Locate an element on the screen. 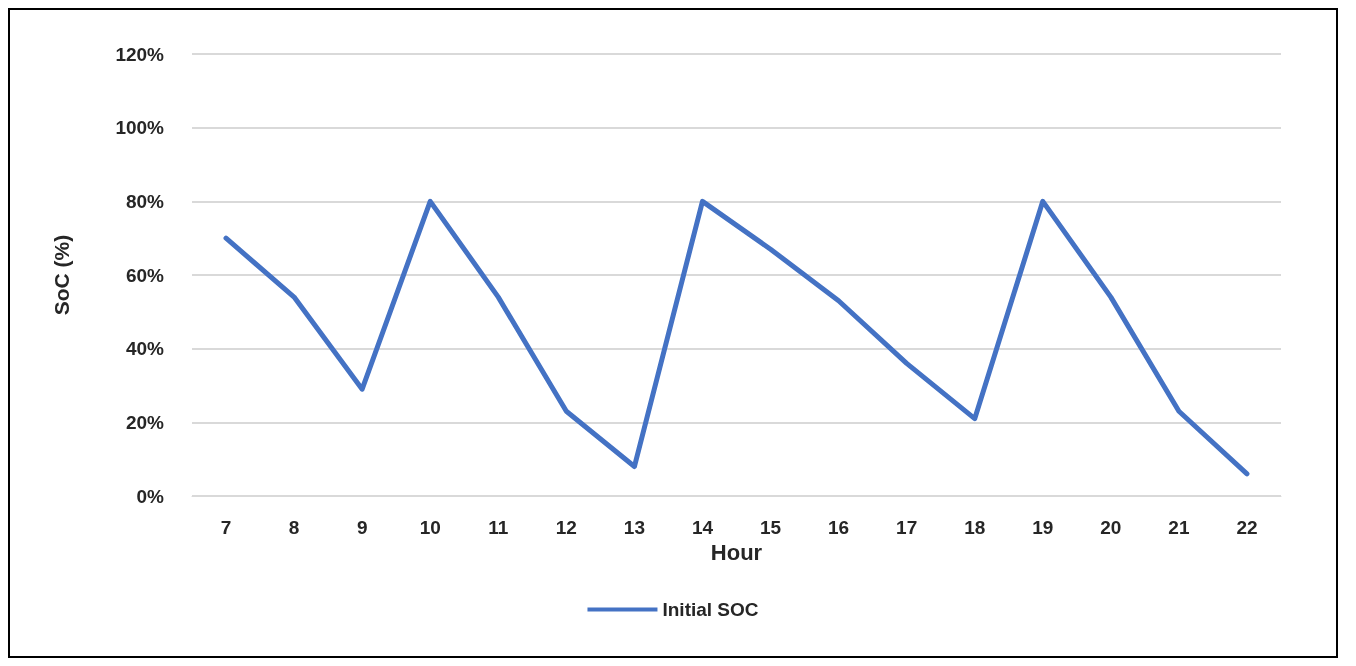 This screenshot has height=666, width=1356. x-tick-label: 13 is located at coordinates (634, 527).